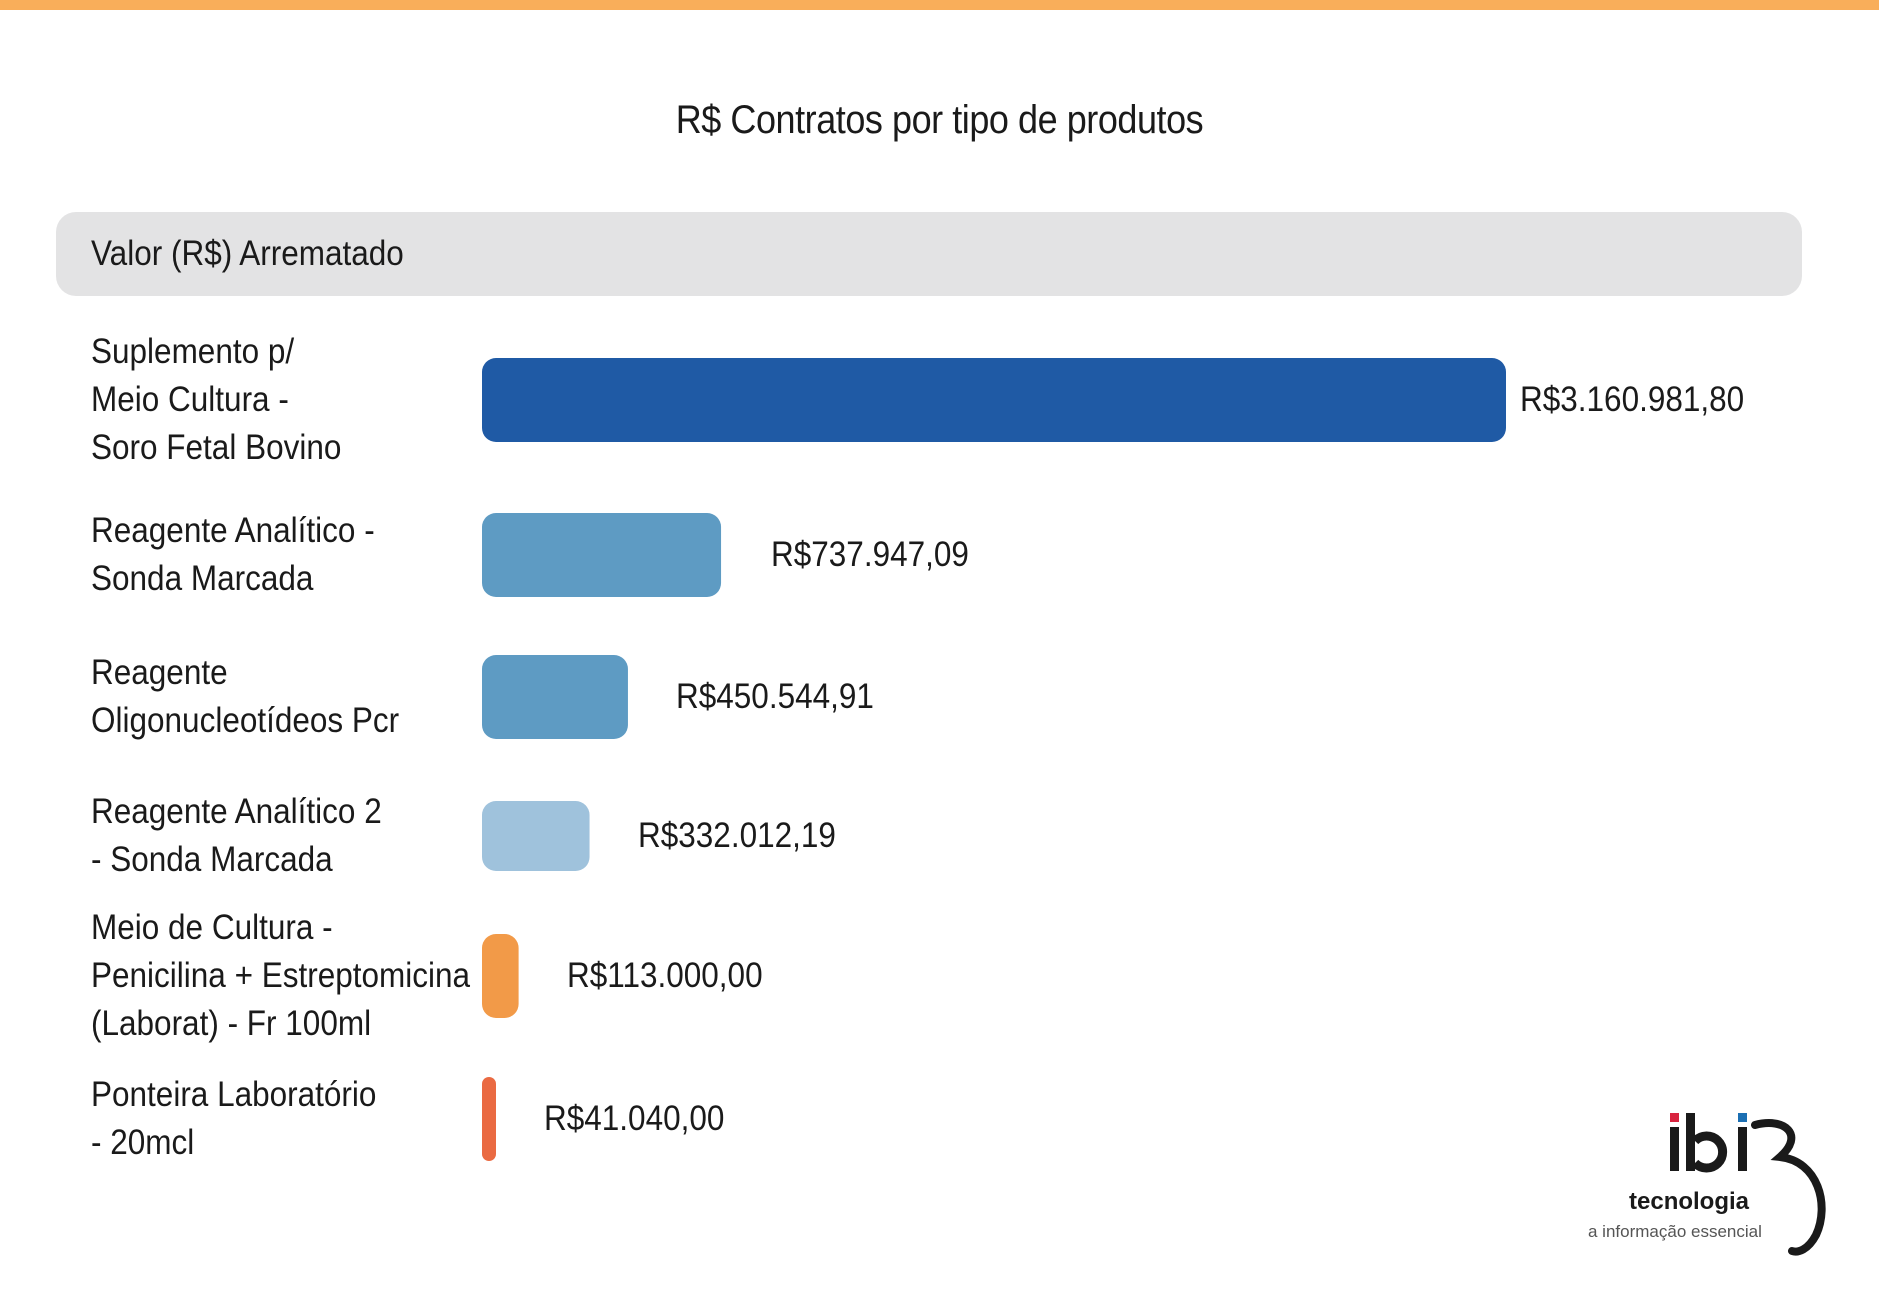 This screenshot has width=1879, height=1296. Describe the element at coordinates (236, 811) in the screenshot. I see `category-label-line: Reagente Analítico 2` at that location.